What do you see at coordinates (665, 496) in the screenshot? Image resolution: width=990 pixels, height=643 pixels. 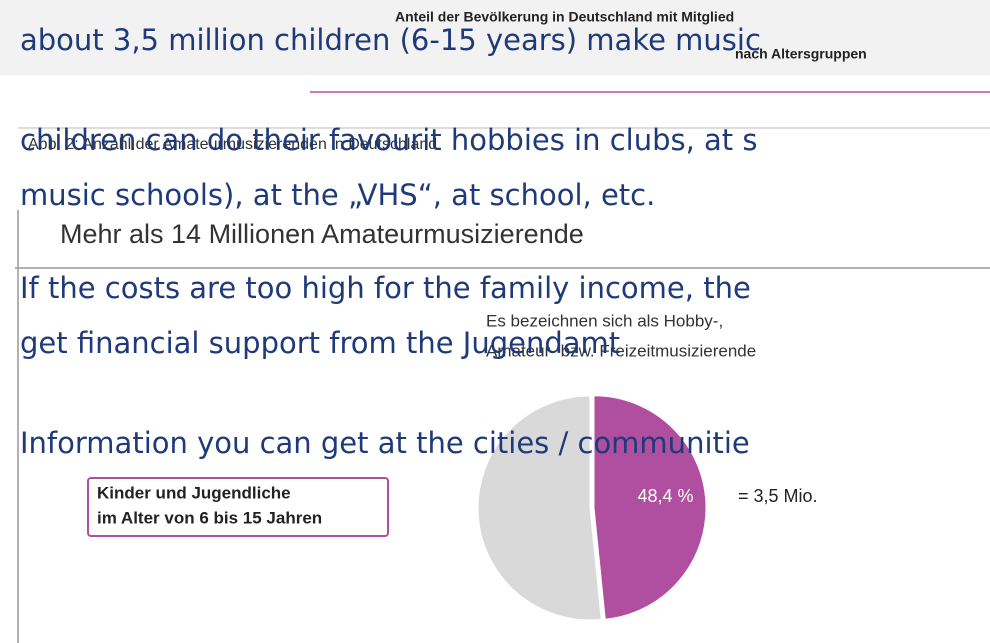 I see `pie-label: 48,4 %` at bounding box center [665, 496].